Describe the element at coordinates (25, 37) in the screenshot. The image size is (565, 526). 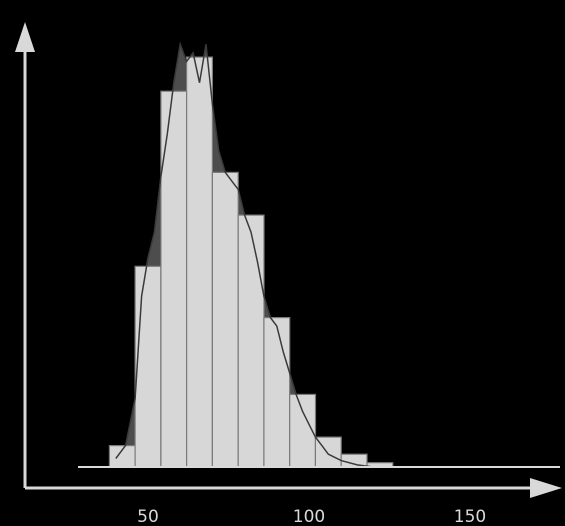
I see `y-axis-arrow` at that location.